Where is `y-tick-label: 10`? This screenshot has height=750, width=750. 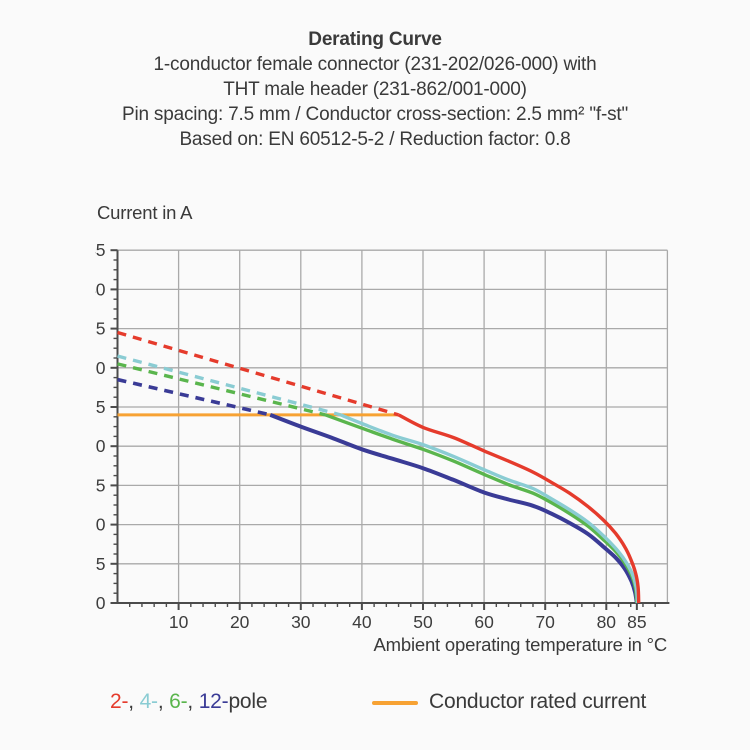
y-tick-label: 10 is located at coordinates (100, 525).